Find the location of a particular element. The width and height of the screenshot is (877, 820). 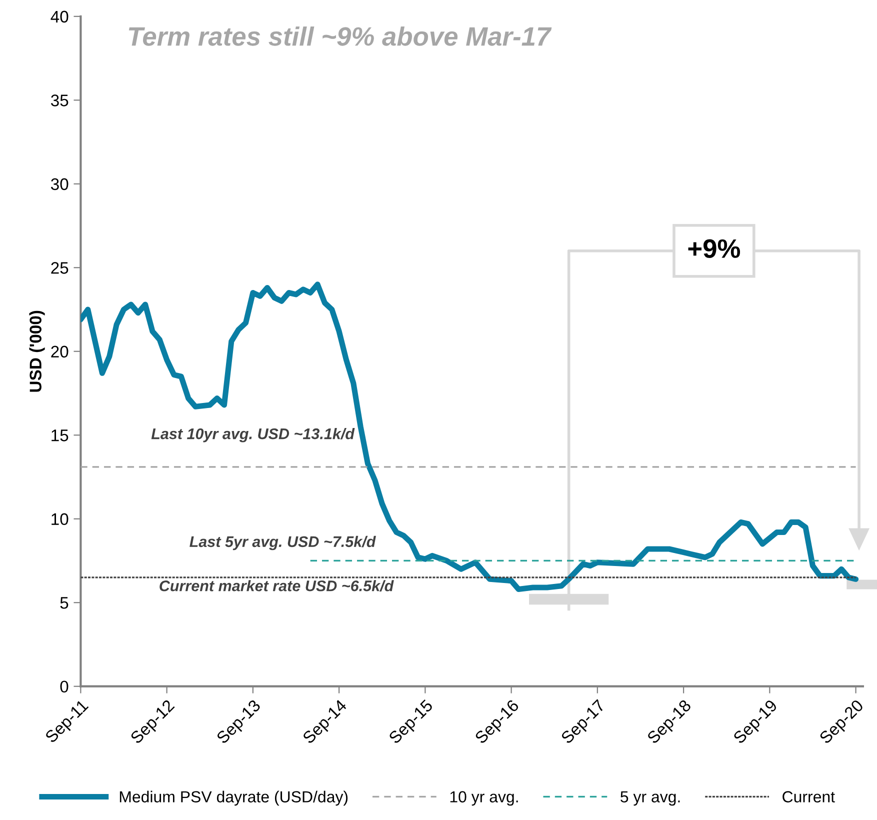

y-tick-label: 5 is located at coordinates (64, 603).